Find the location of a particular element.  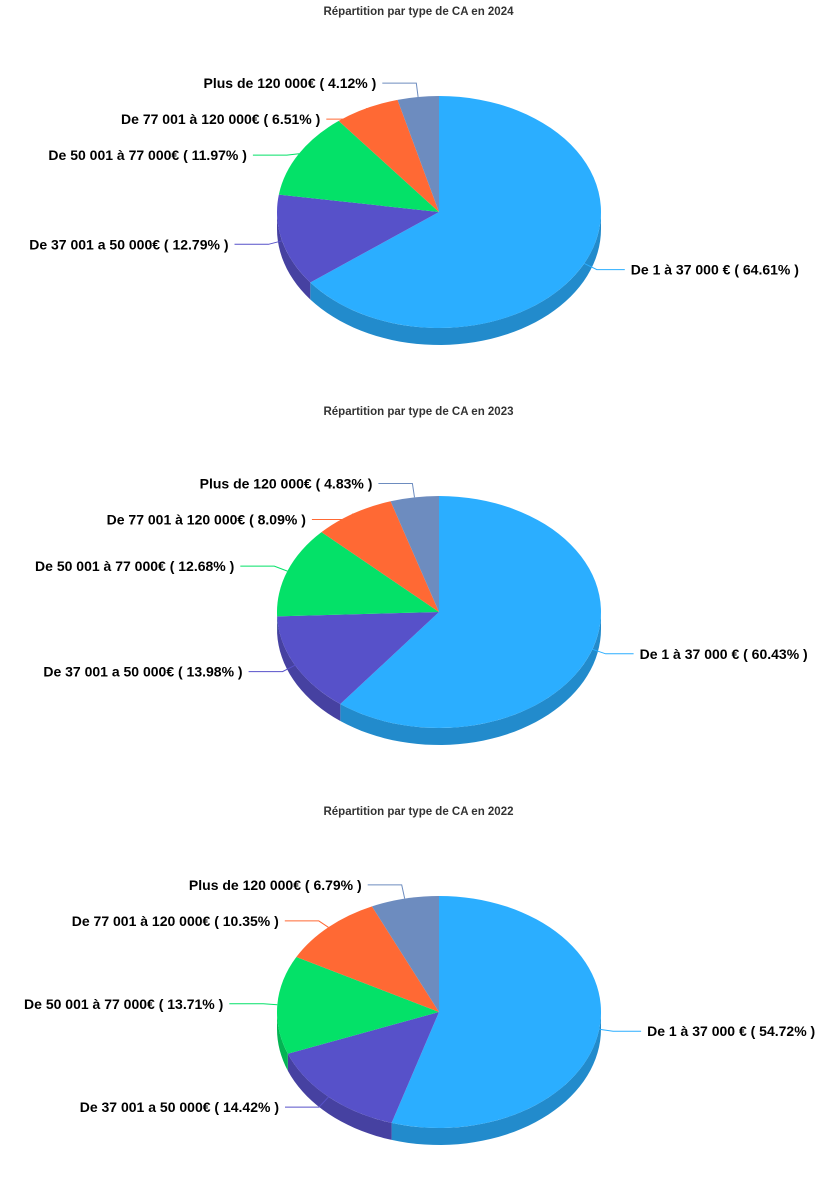

slice-label-de-50001-a-77000: De 50 001 à 77 000€ ( 13.71% ) is located at coordinates (123, 1004).